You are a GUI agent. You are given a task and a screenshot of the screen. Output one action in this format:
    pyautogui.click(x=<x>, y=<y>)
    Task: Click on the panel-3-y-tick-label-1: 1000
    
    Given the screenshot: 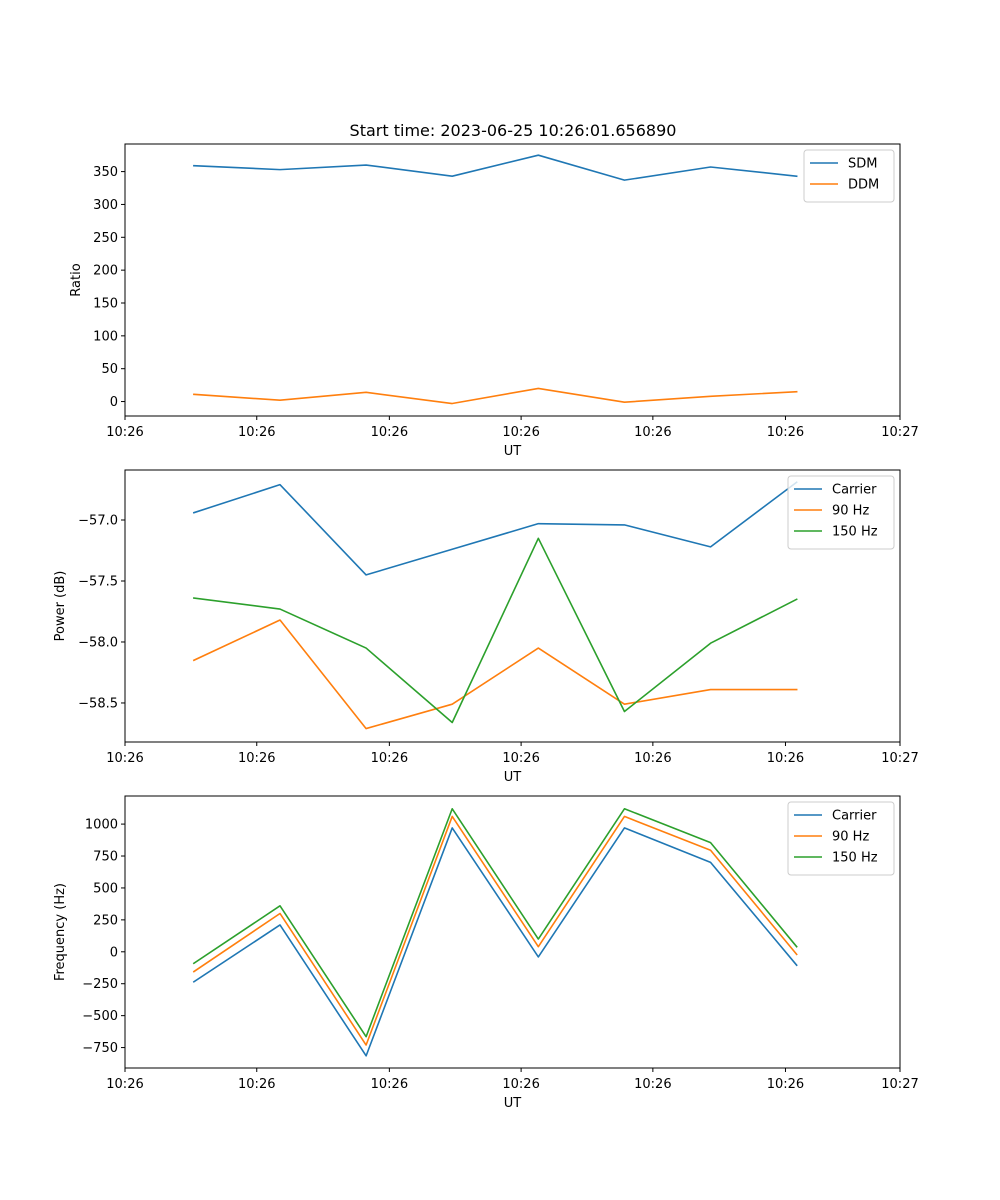 What is the action you would take?
    pyautogui.click(x=101, y=825)
    